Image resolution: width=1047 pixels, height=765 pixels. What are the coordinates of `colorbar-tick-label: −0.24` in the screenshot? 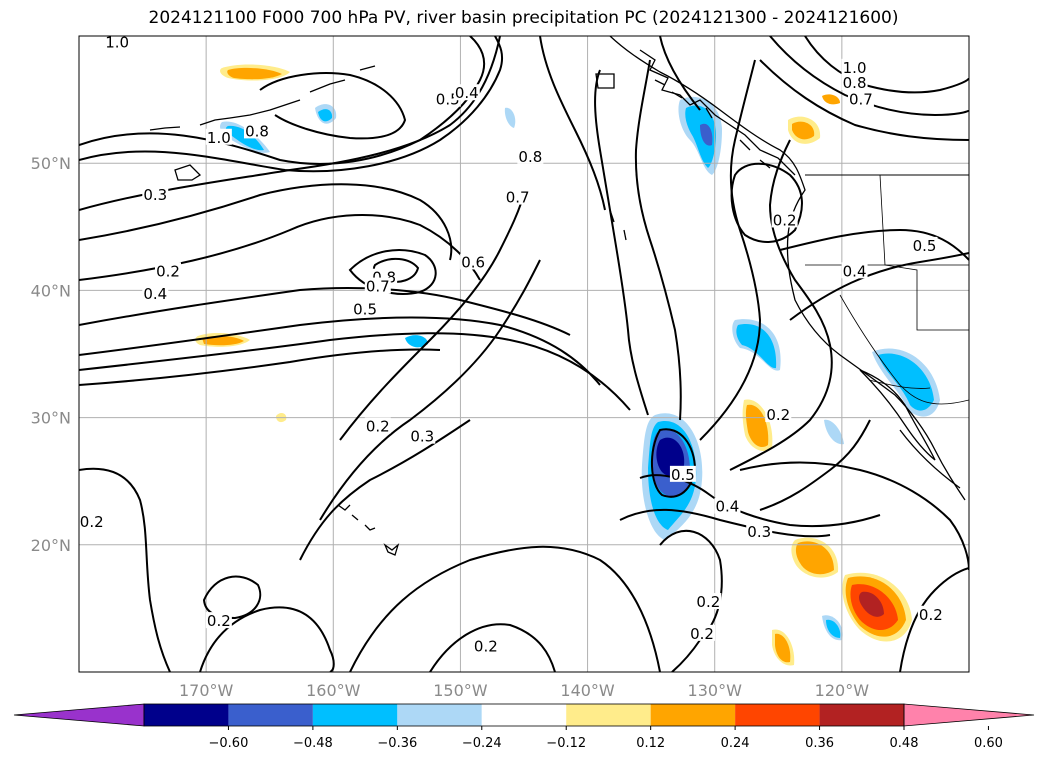 It's located at (482, 743).